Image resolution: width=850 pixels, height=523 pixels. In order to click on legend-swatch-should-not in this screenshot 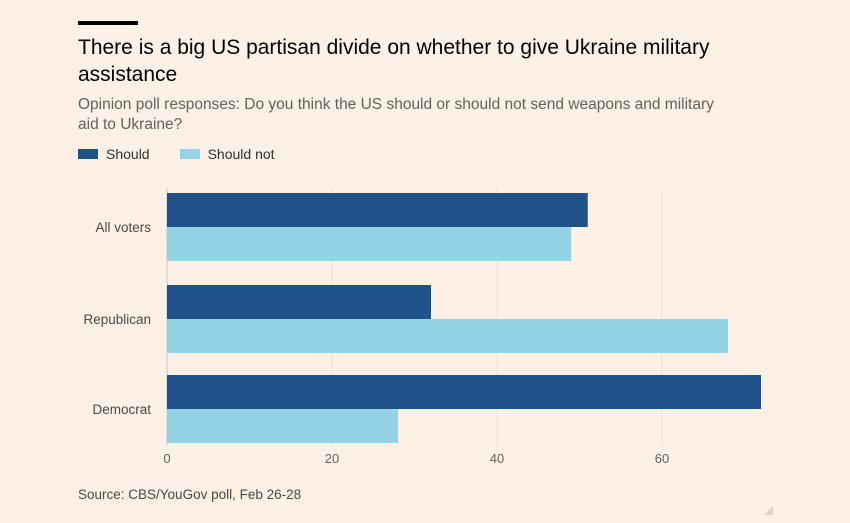, I will do `click(189, 154)`.